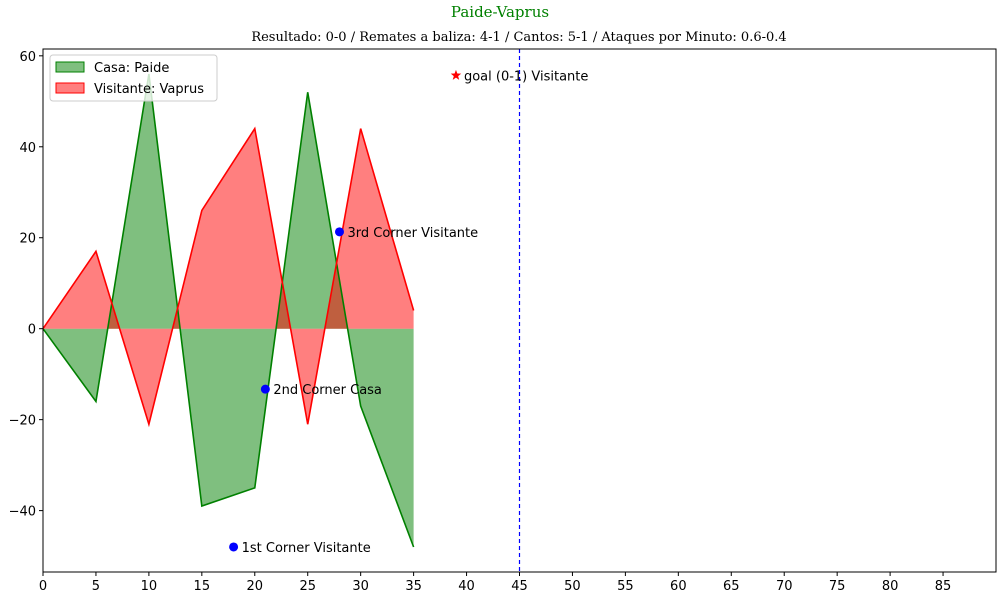 The image size is (1000, 600). I want to click on x-tick-label: 25, so click(307, 586).